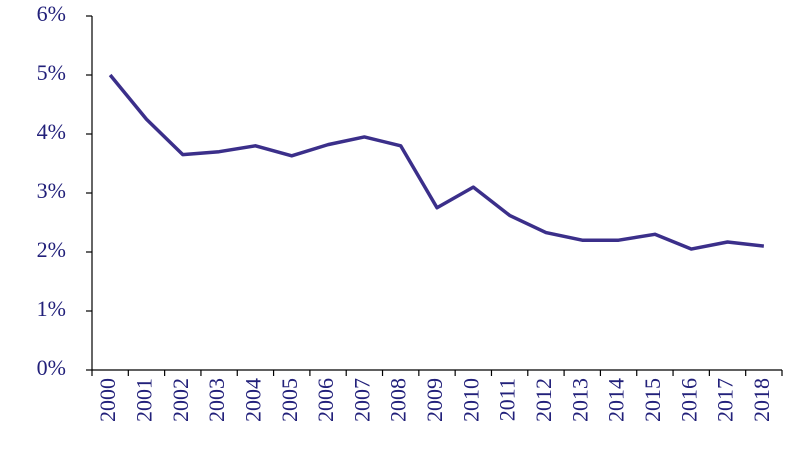 This screenshot has height=463, width=800. I want to click on x-tick-label: 2008, so click(398, 400).